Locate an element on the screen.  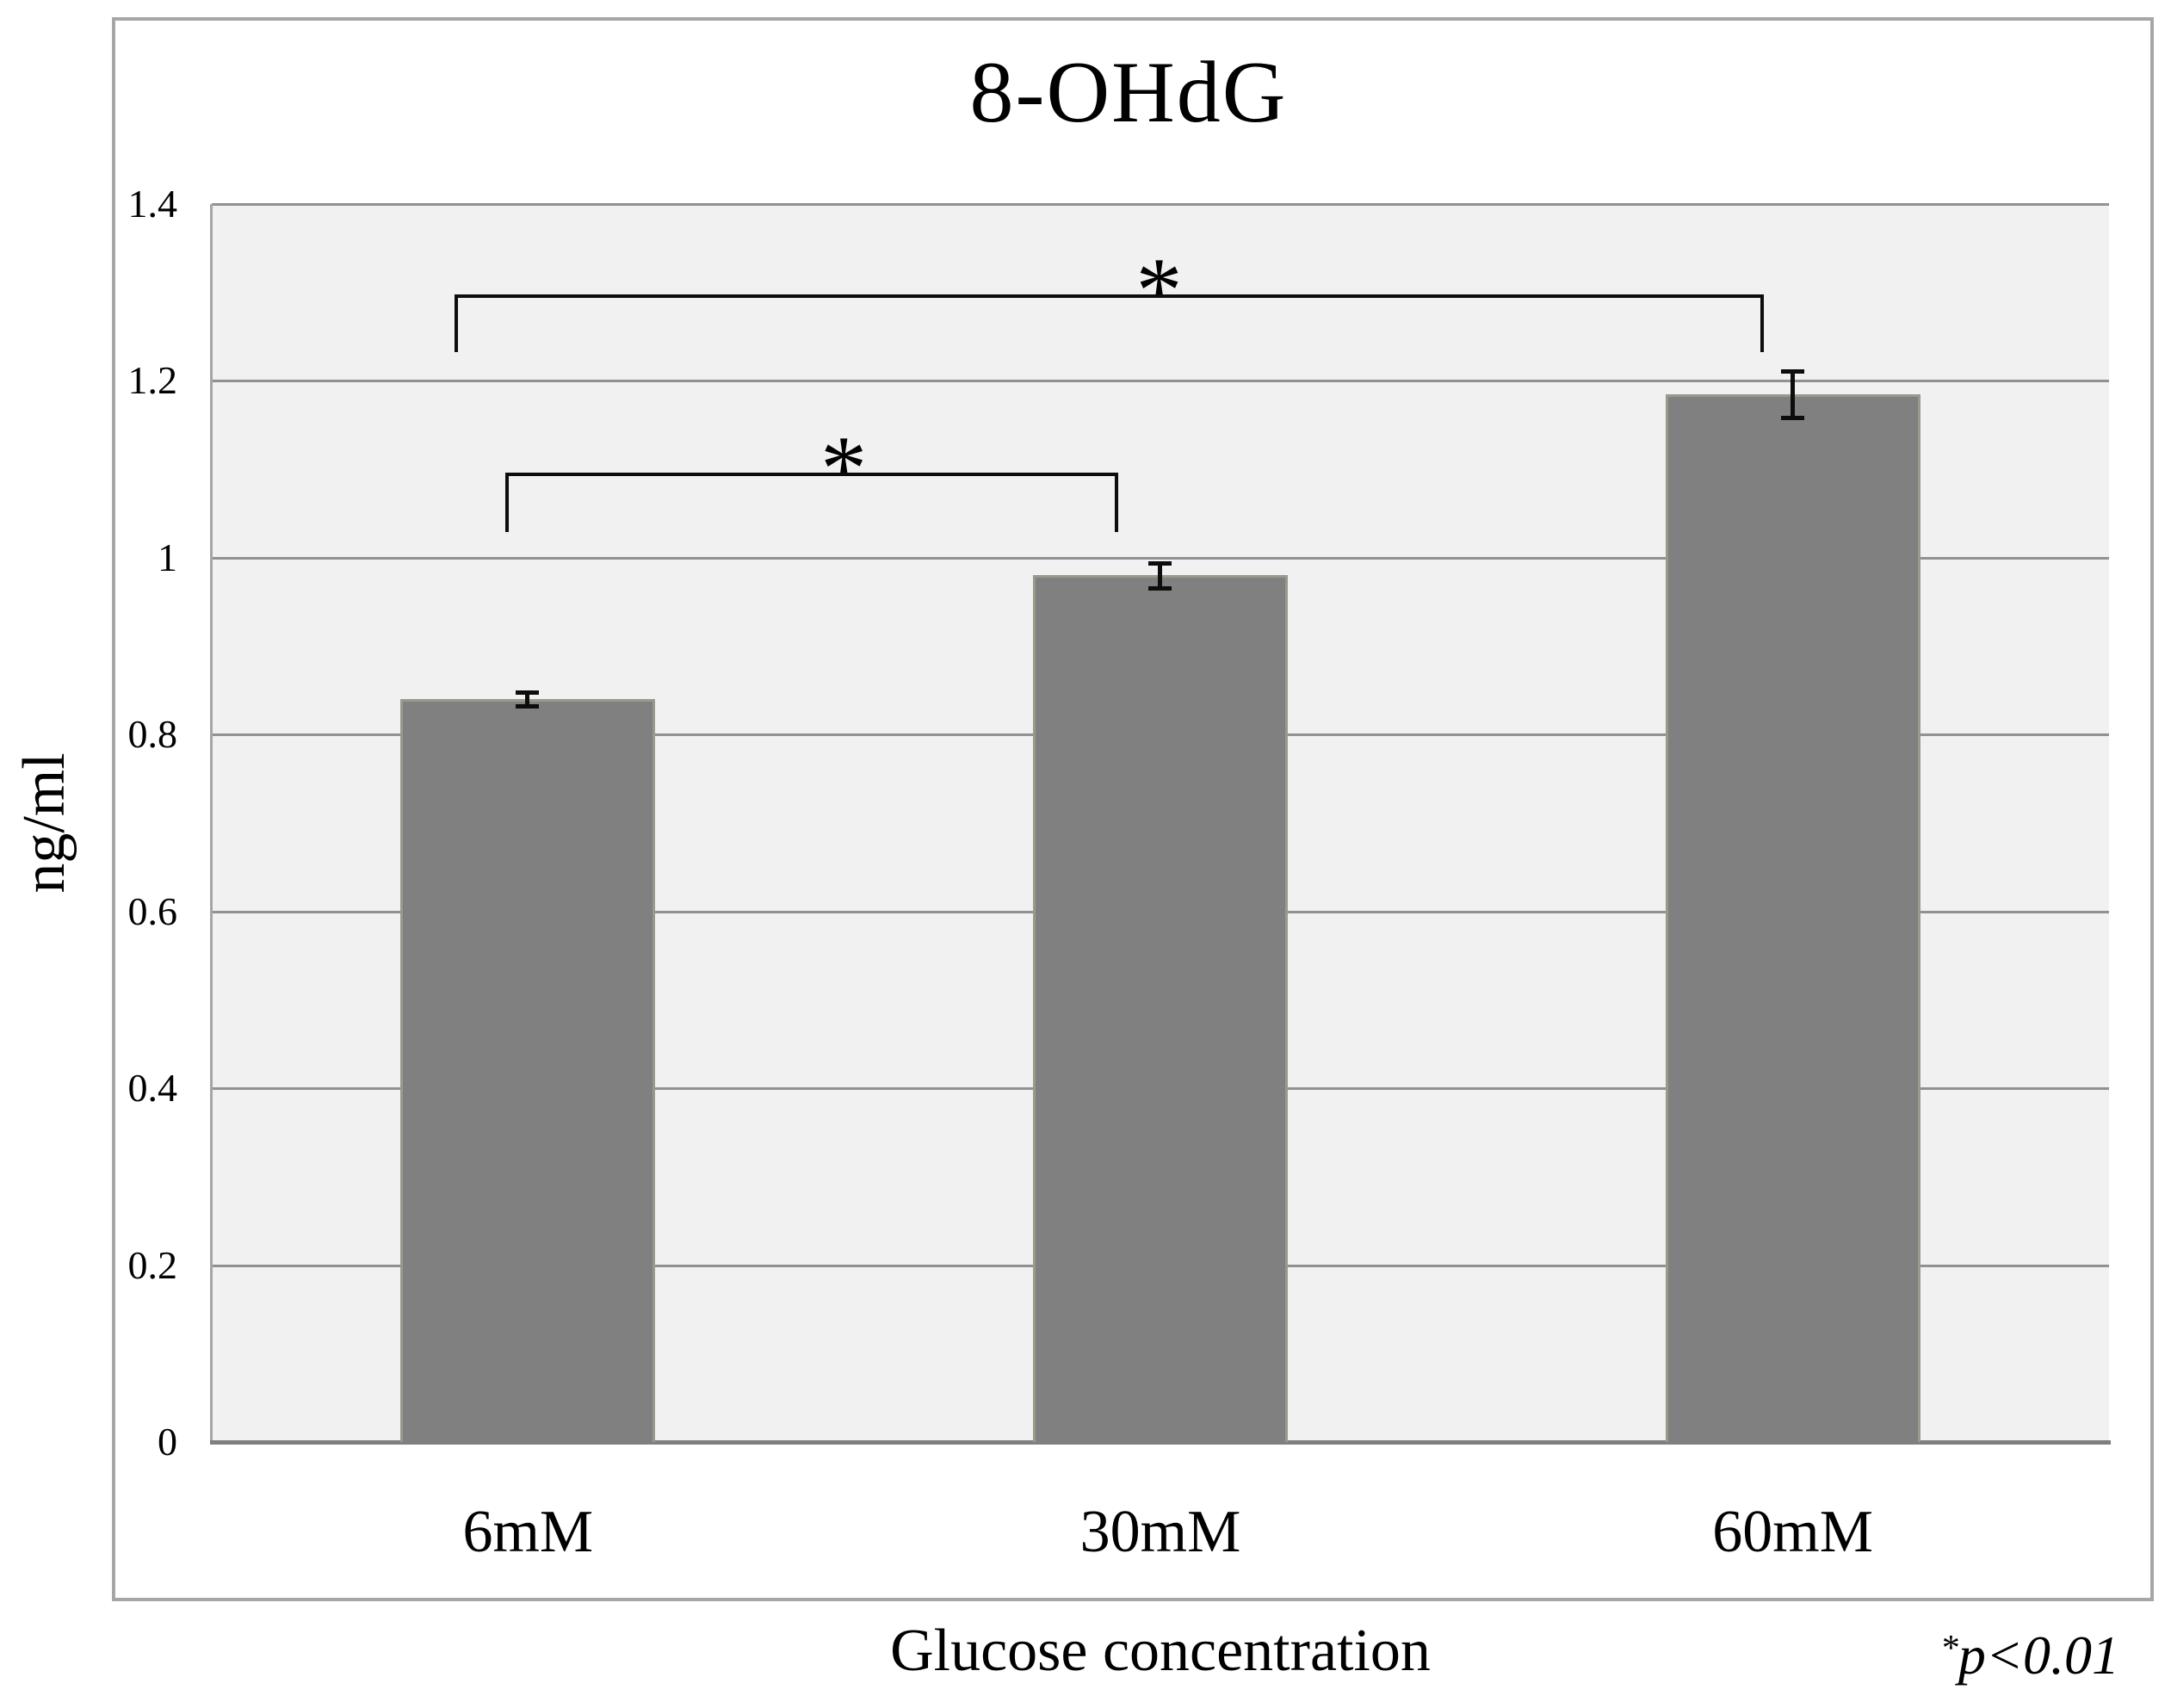
x-axis-line is located at coordinates (1161, 1442).